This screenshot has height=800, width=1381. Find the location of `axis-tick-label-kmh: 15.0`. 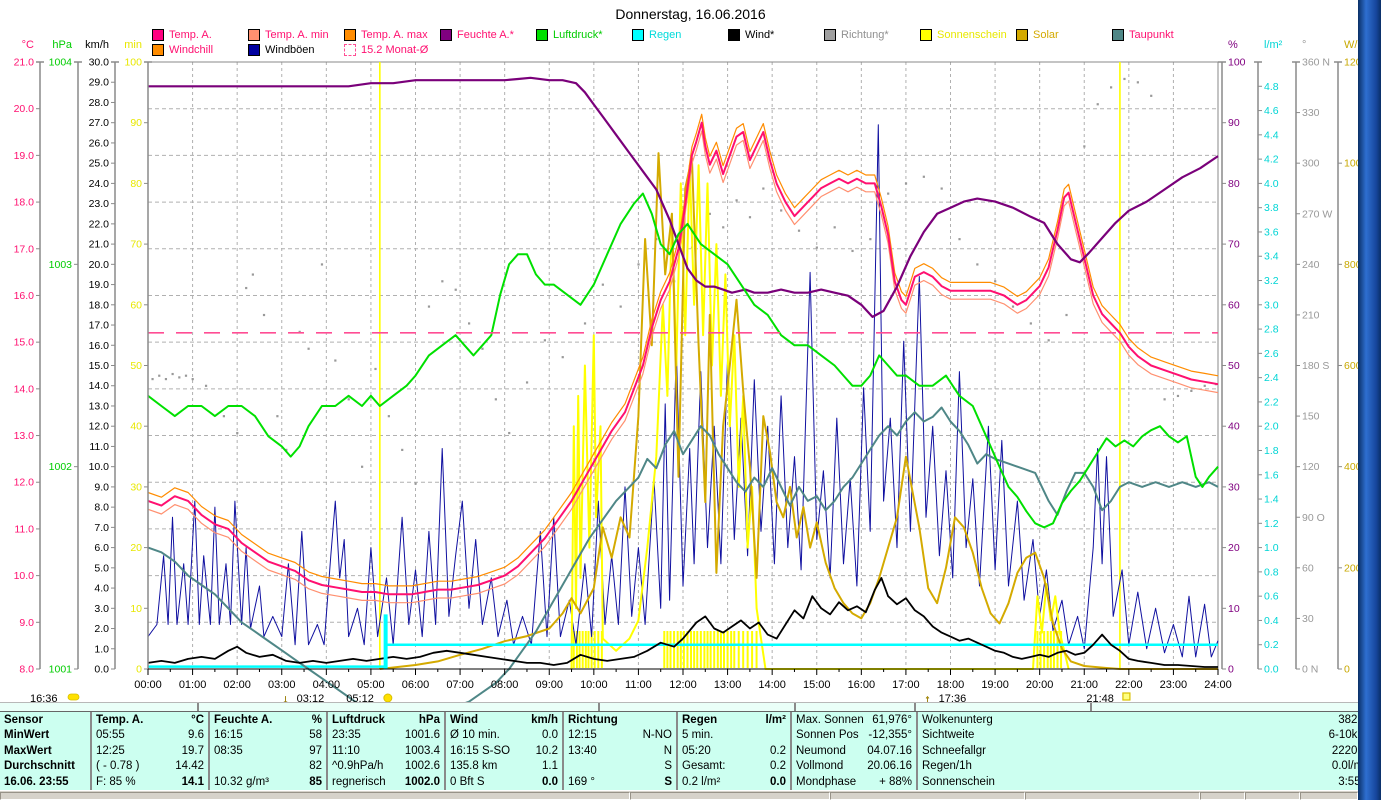

axis-tick-label-kmh: 15.0 is located at coordinates (99, 366).